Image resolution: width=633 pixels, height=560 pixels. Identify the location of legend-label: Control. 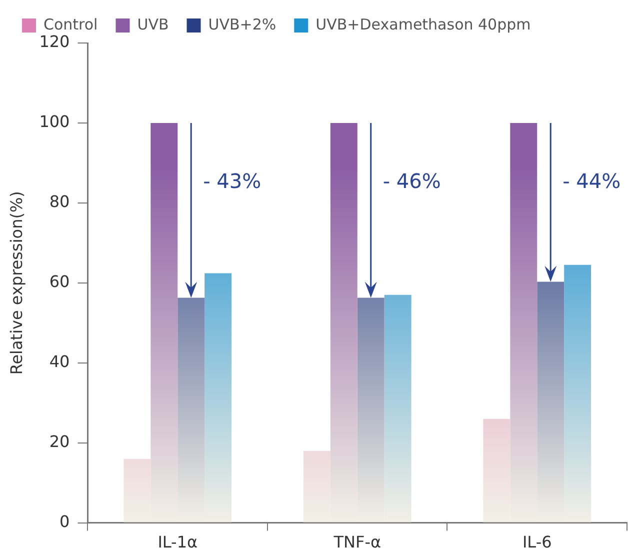
(71, 24).